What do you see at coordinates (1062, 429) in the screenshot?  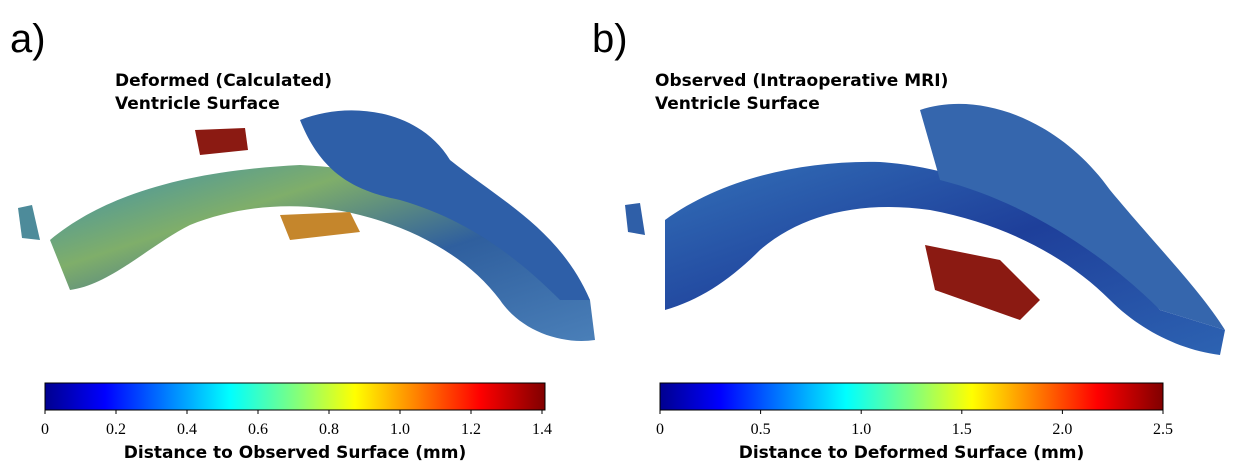 I see `tick-label: 2.0` at bounding box center [1062, 429].